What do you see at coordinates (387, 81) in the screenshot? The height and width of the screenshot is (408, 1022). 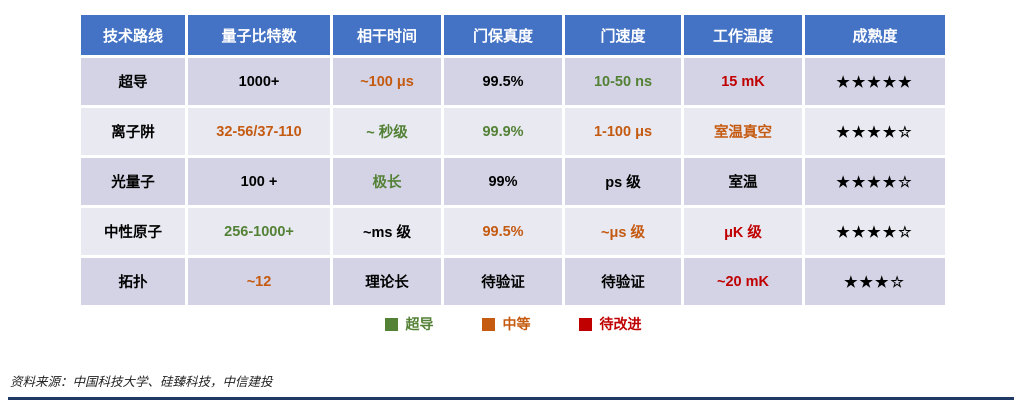 I see `table-cell: ~100 μs` at bounding box center [387, 81].